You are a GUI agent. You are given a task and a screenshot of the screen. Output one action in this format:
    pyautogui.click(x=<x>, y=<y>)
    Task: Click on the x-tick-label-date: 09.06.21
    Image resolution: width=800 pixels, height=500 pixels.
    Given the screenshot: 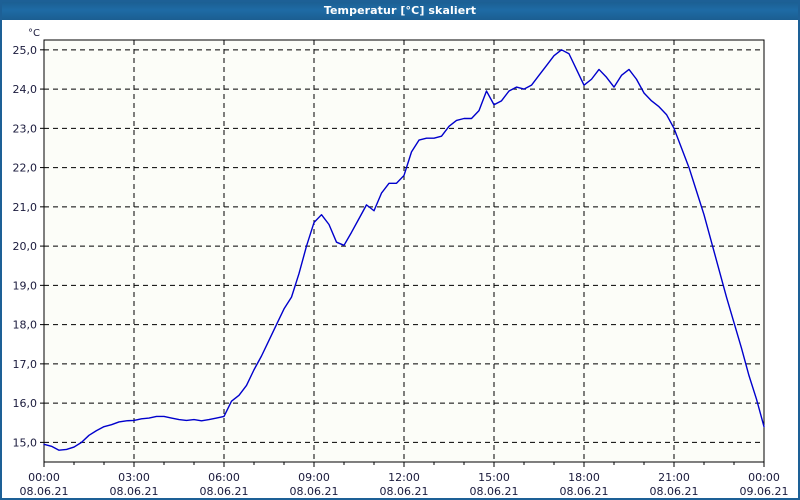 What is the action you would take?
    pyautogui.click(x=764, y=491)
    